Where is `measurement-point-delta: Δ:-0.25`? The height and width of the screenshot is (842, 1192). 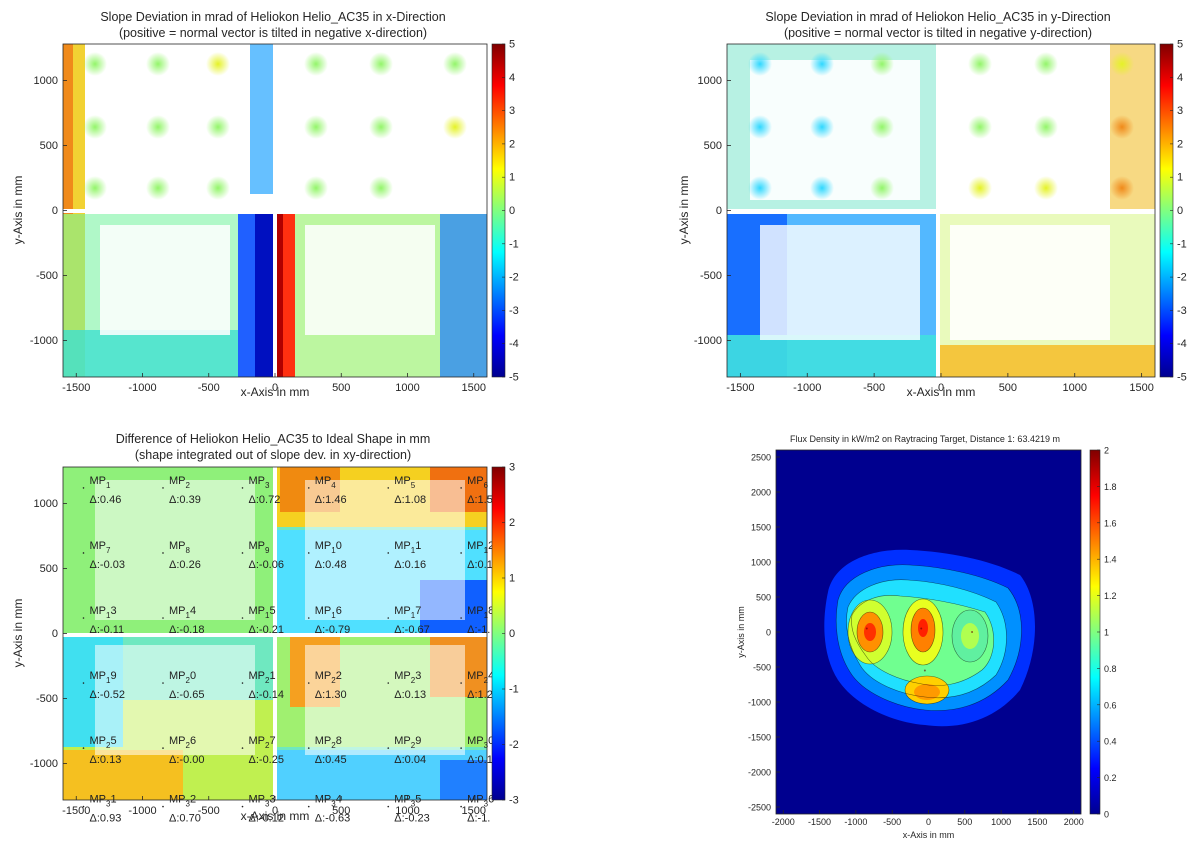
measurement-point-delta: Δ:-0.25 is located at coordinates (266, 760).